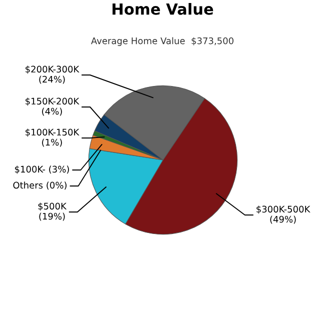 Image resolution: width=325 pixels, height=325 pixels. I want to click on slice-label: $100K-150K, so click(53, 132).